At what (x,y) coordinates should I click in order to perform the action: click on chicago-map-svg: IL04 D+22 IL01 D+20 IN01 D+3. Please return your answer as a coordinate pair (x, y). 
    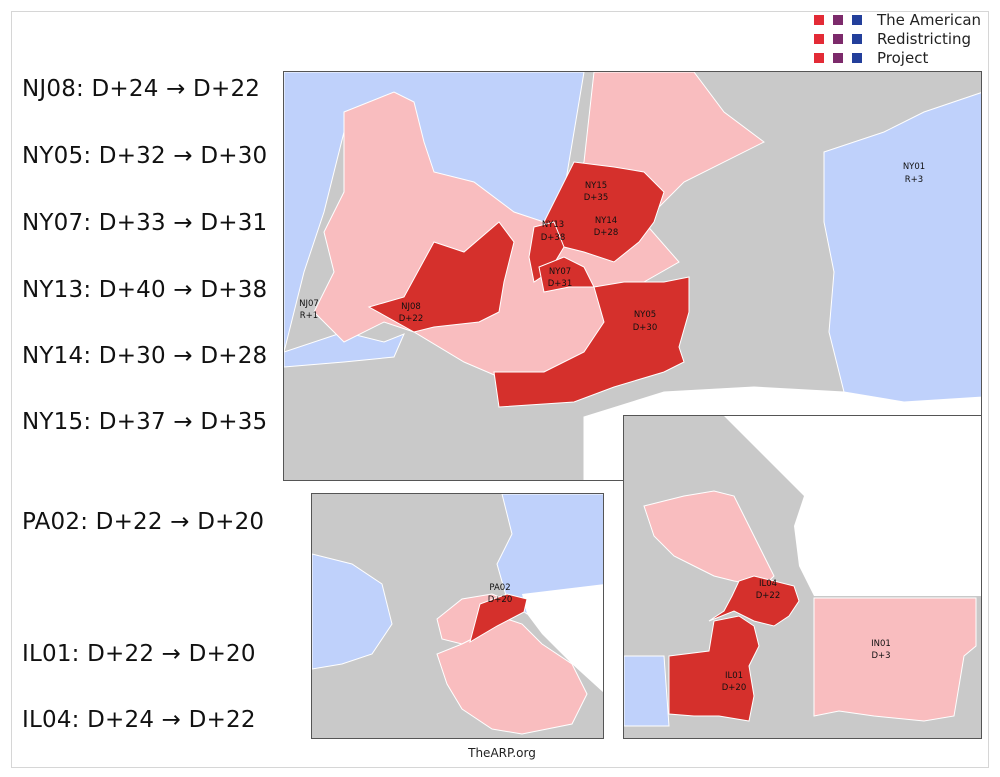
    Looking at the image, I should click on (802, 577).